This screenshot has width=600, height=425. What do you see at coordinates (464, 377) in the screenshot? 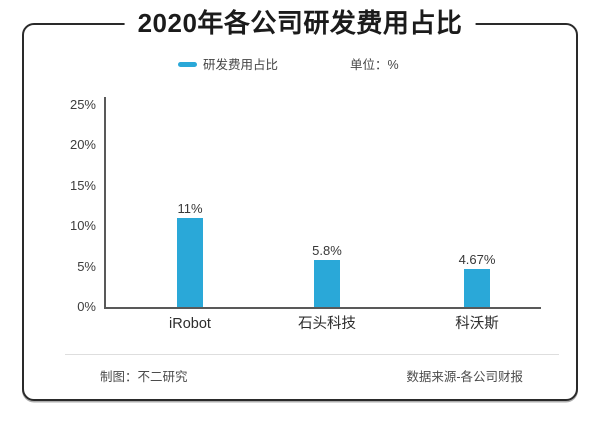
I see `footer-source: 数据来源-各公司财报` at bounding box center [464, 377].